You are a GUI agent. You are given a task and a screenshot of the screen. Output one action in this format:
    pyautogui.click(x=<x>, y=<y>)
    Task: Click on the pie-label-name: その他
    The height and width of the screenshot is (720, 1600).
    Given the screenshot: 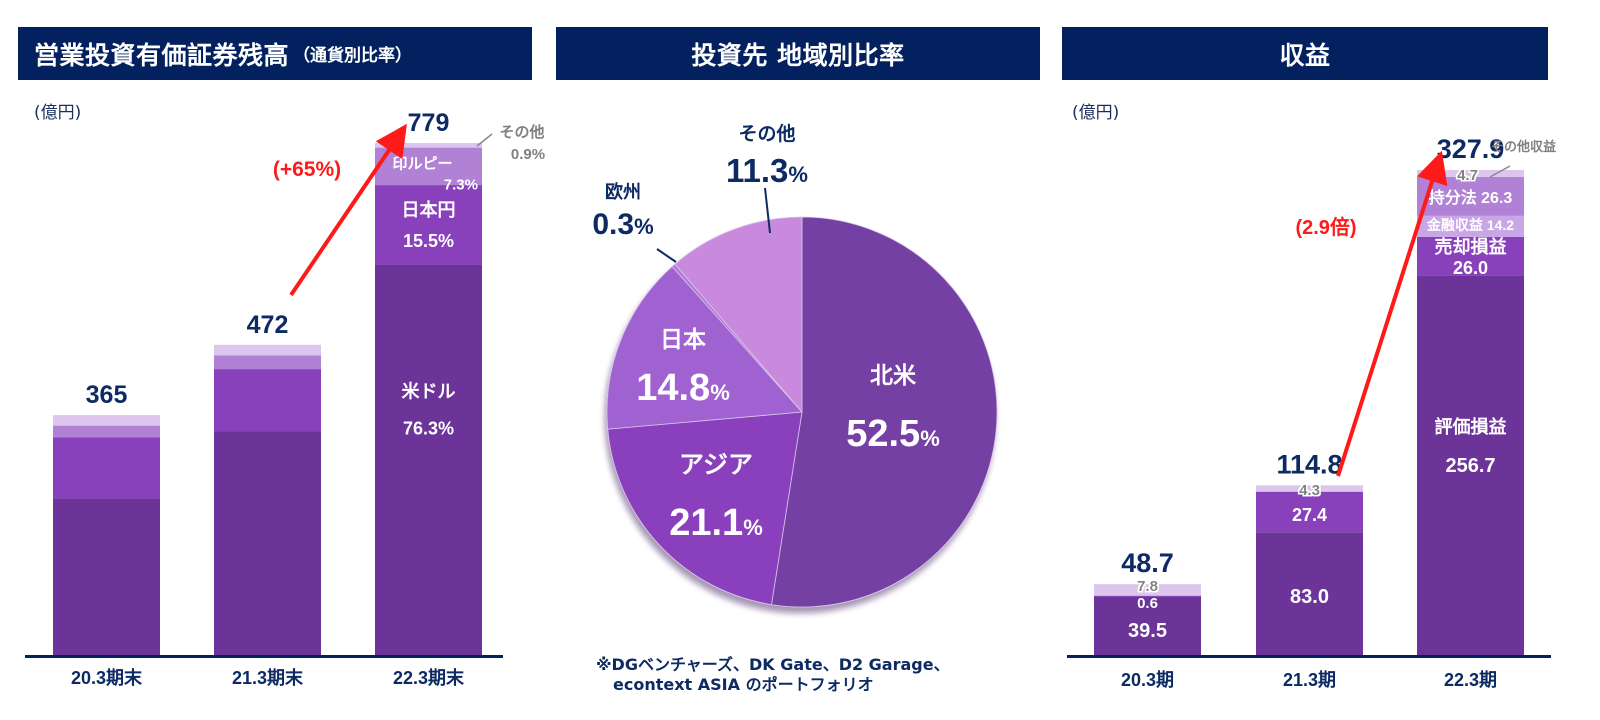 What is the action you would take?
    pyautogui.click(x=766, y=133)
    